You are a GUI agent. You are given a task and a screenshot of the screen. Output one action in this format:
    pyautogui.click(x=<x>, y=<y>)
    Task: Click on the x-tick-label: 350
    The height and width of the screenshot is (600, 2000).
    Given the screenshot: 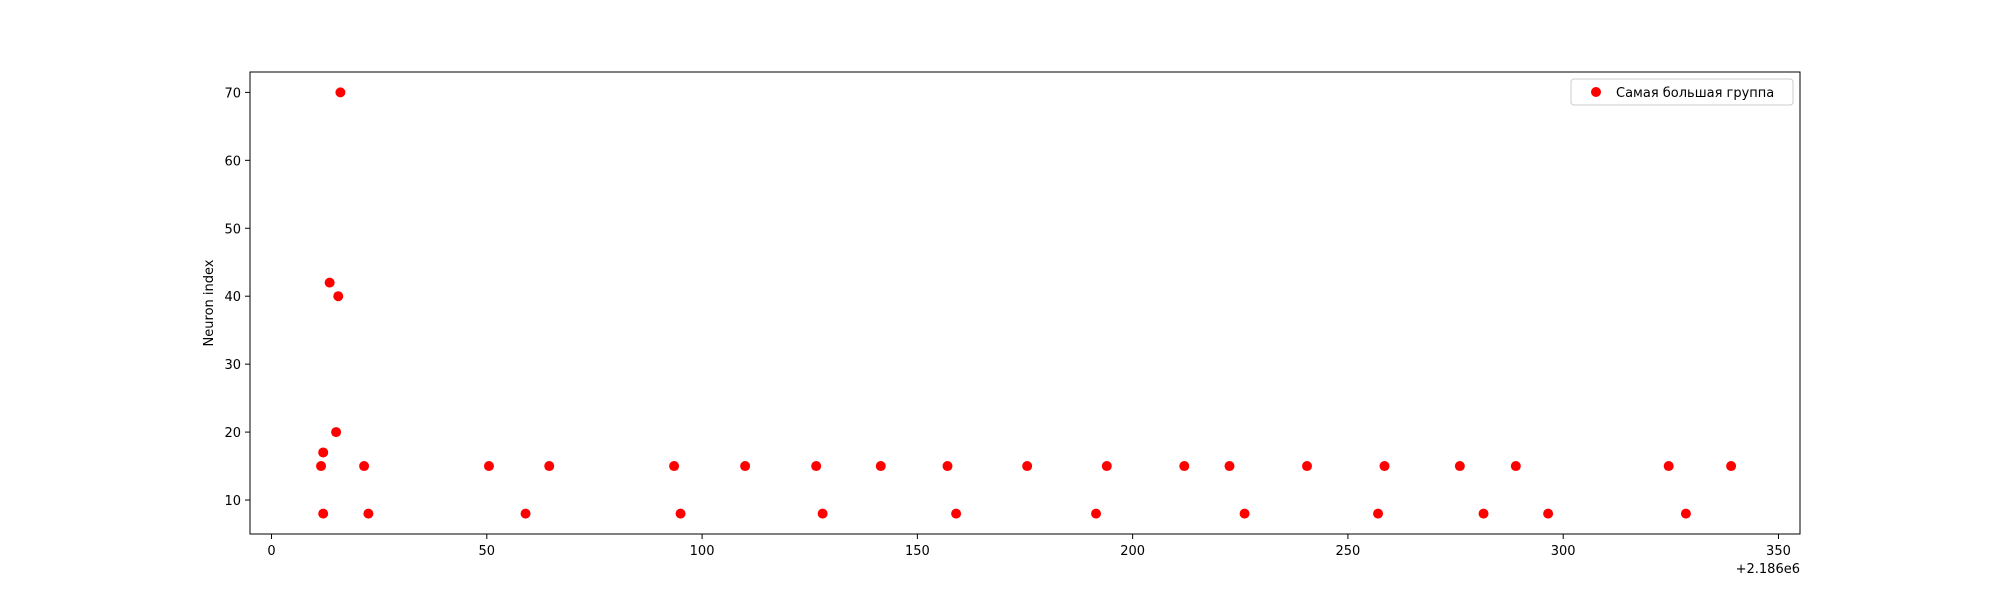 What is the action you would take?
    pyautogui.click(x=1778, y=551)
    